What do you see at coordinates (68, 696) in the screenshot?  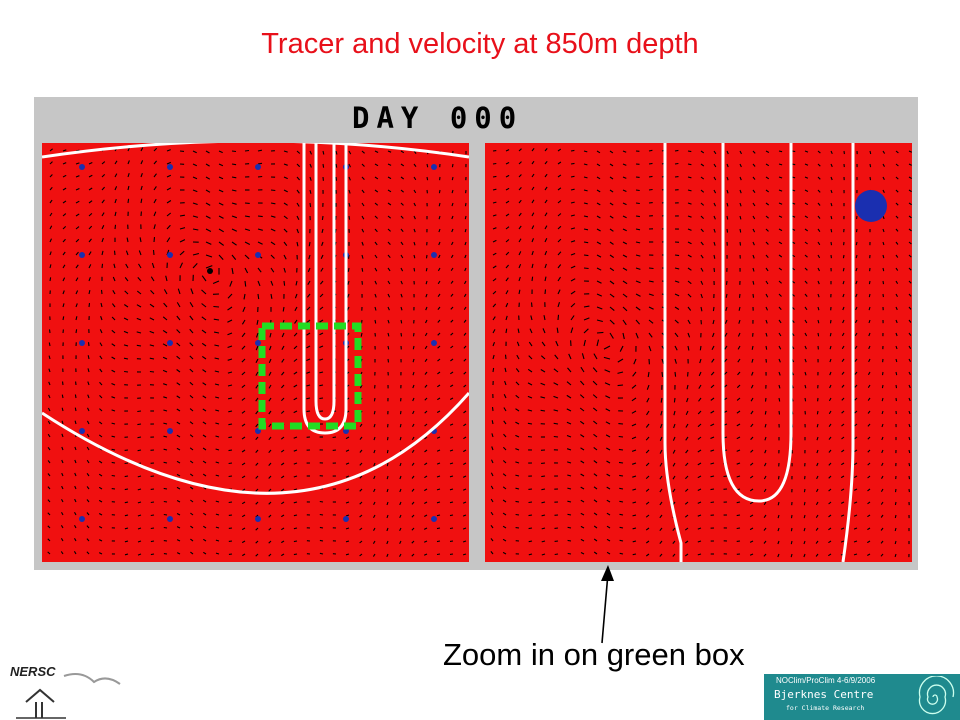 I see `nersc-logo-graphic` at bounding box center [68, 696].